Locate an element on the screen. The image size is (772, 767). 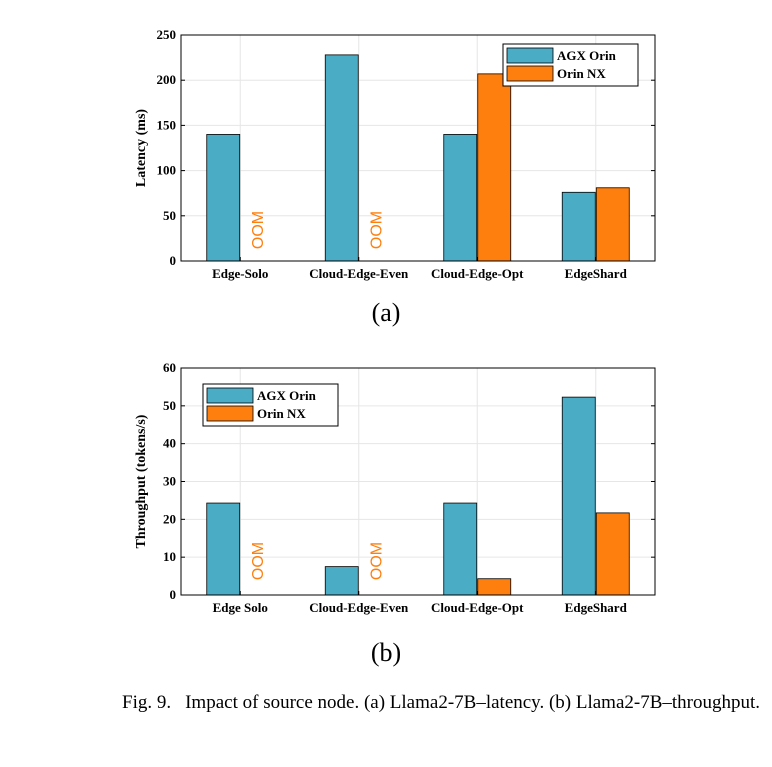
y-axis-label: Latency (ms) is located at coordinates (141, 148).